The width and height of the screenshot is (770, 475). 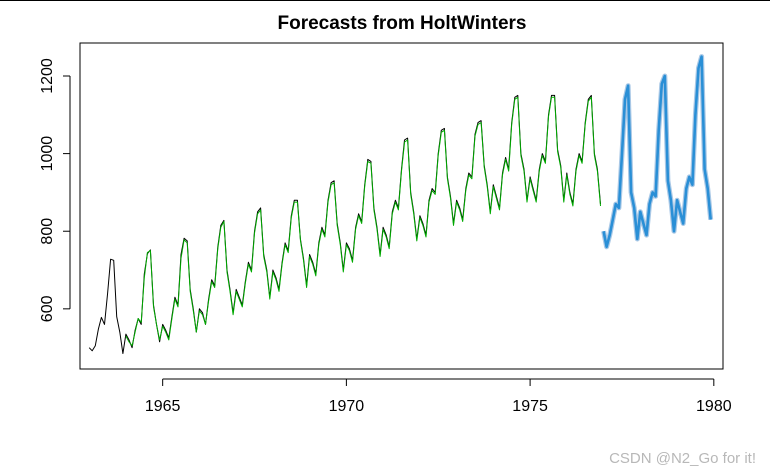 I want to click on x-axis: 1965 1970 1975 1980, so click(x=438, y=396).